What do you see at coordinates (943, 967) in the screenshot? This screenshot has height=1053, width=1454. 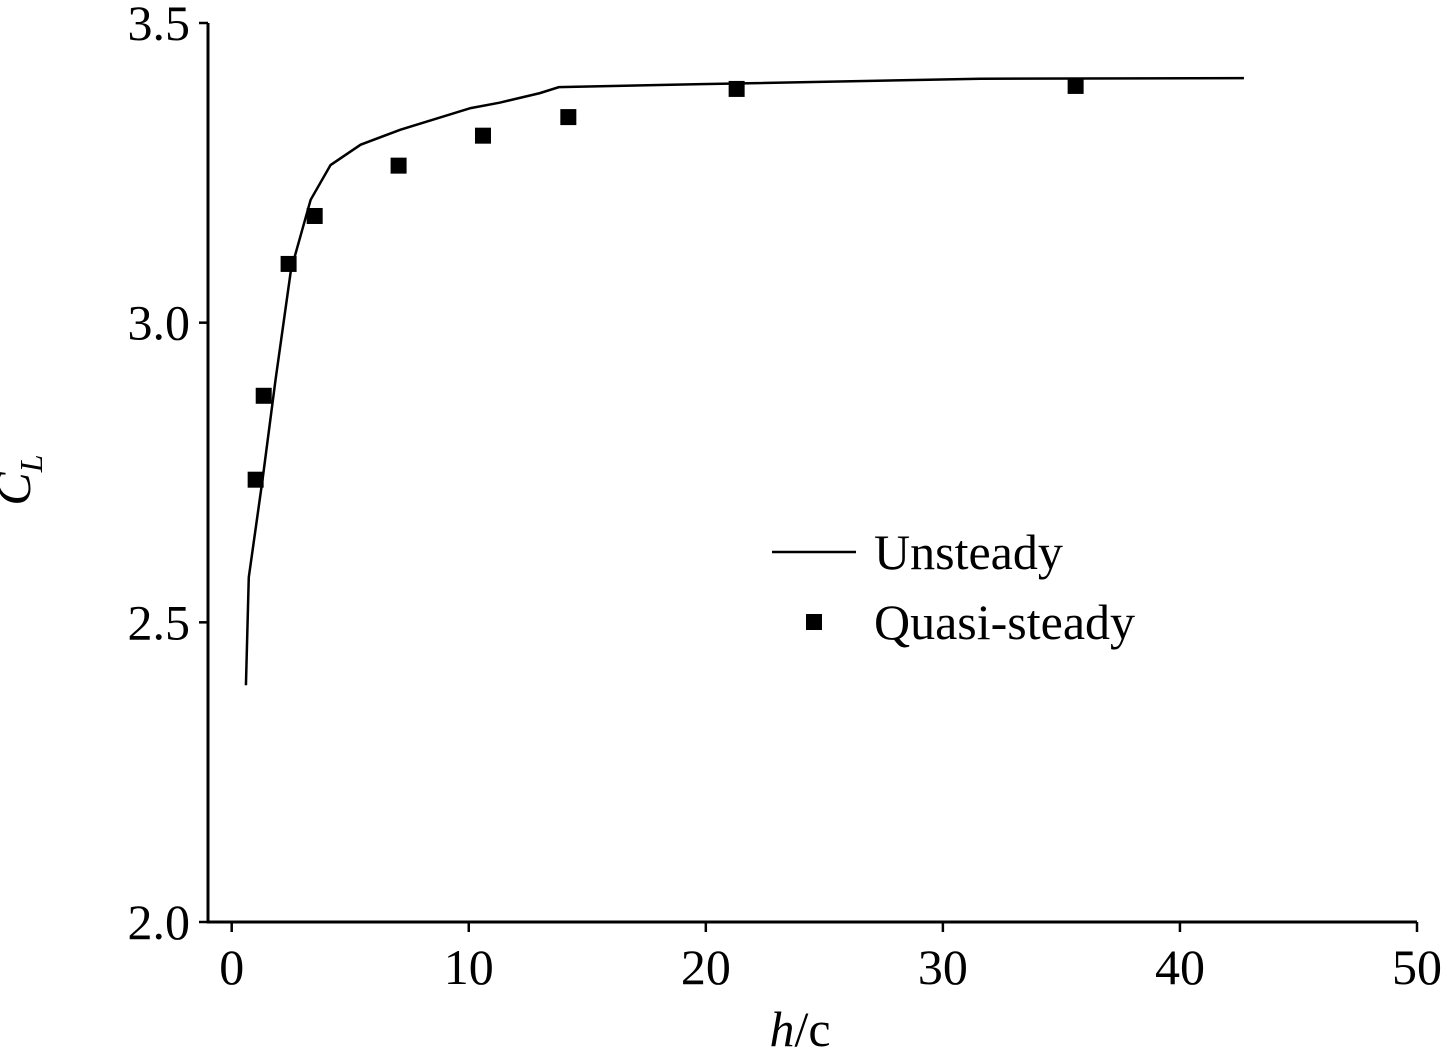 I see `x-tick-label: 30` at bounding box center [943, 967].